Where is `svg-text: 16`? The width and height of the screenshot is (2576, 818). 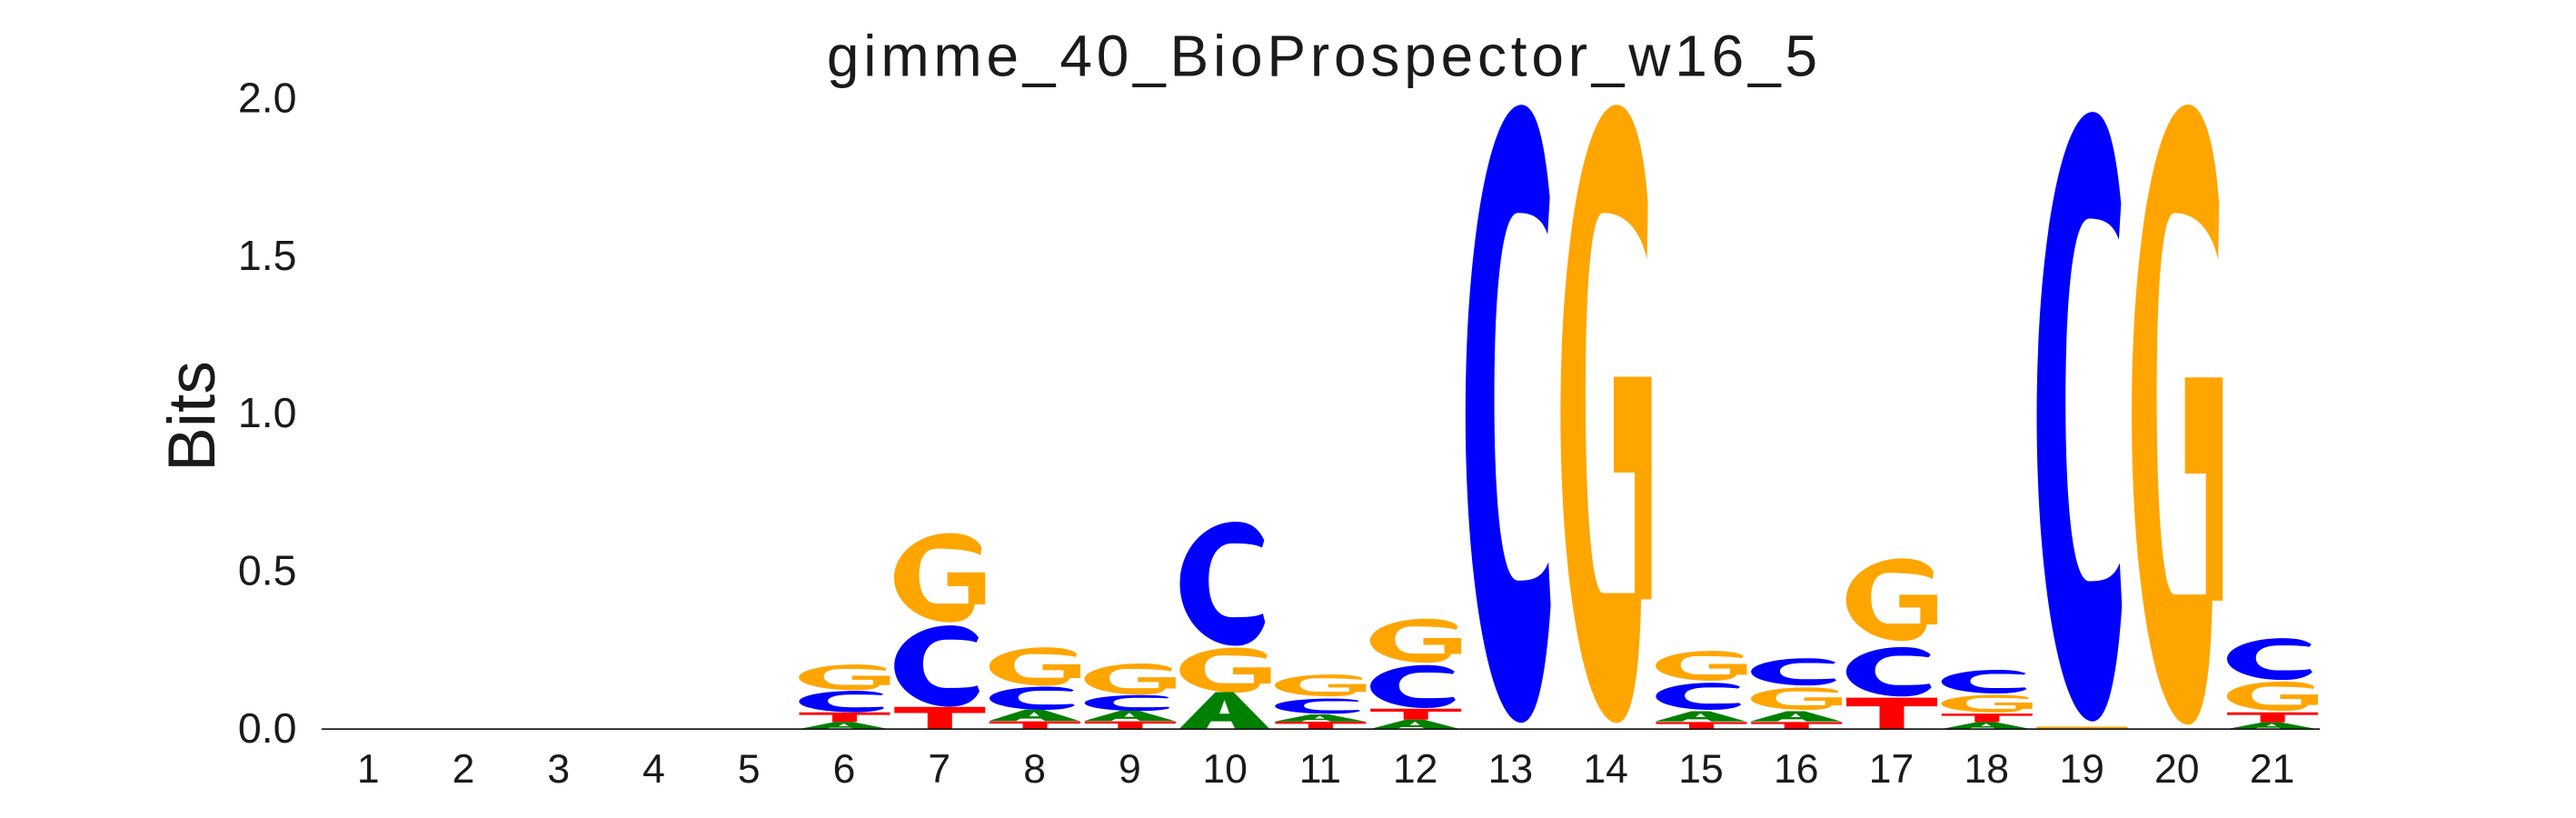 svg-text: 16 is located at coordinates (1796, 769).